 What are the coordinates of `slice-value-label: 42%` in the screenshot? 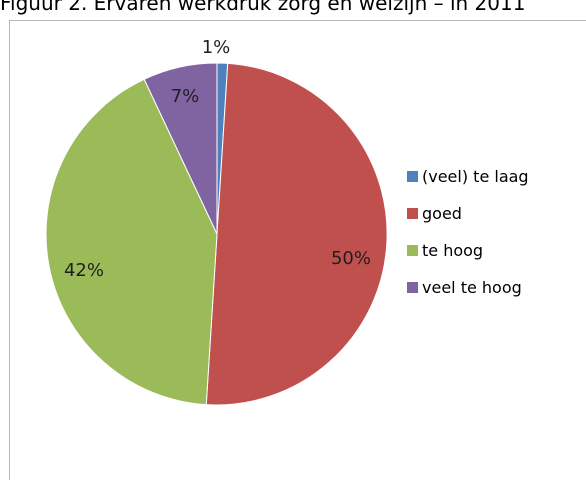 It's located at (84, 270).